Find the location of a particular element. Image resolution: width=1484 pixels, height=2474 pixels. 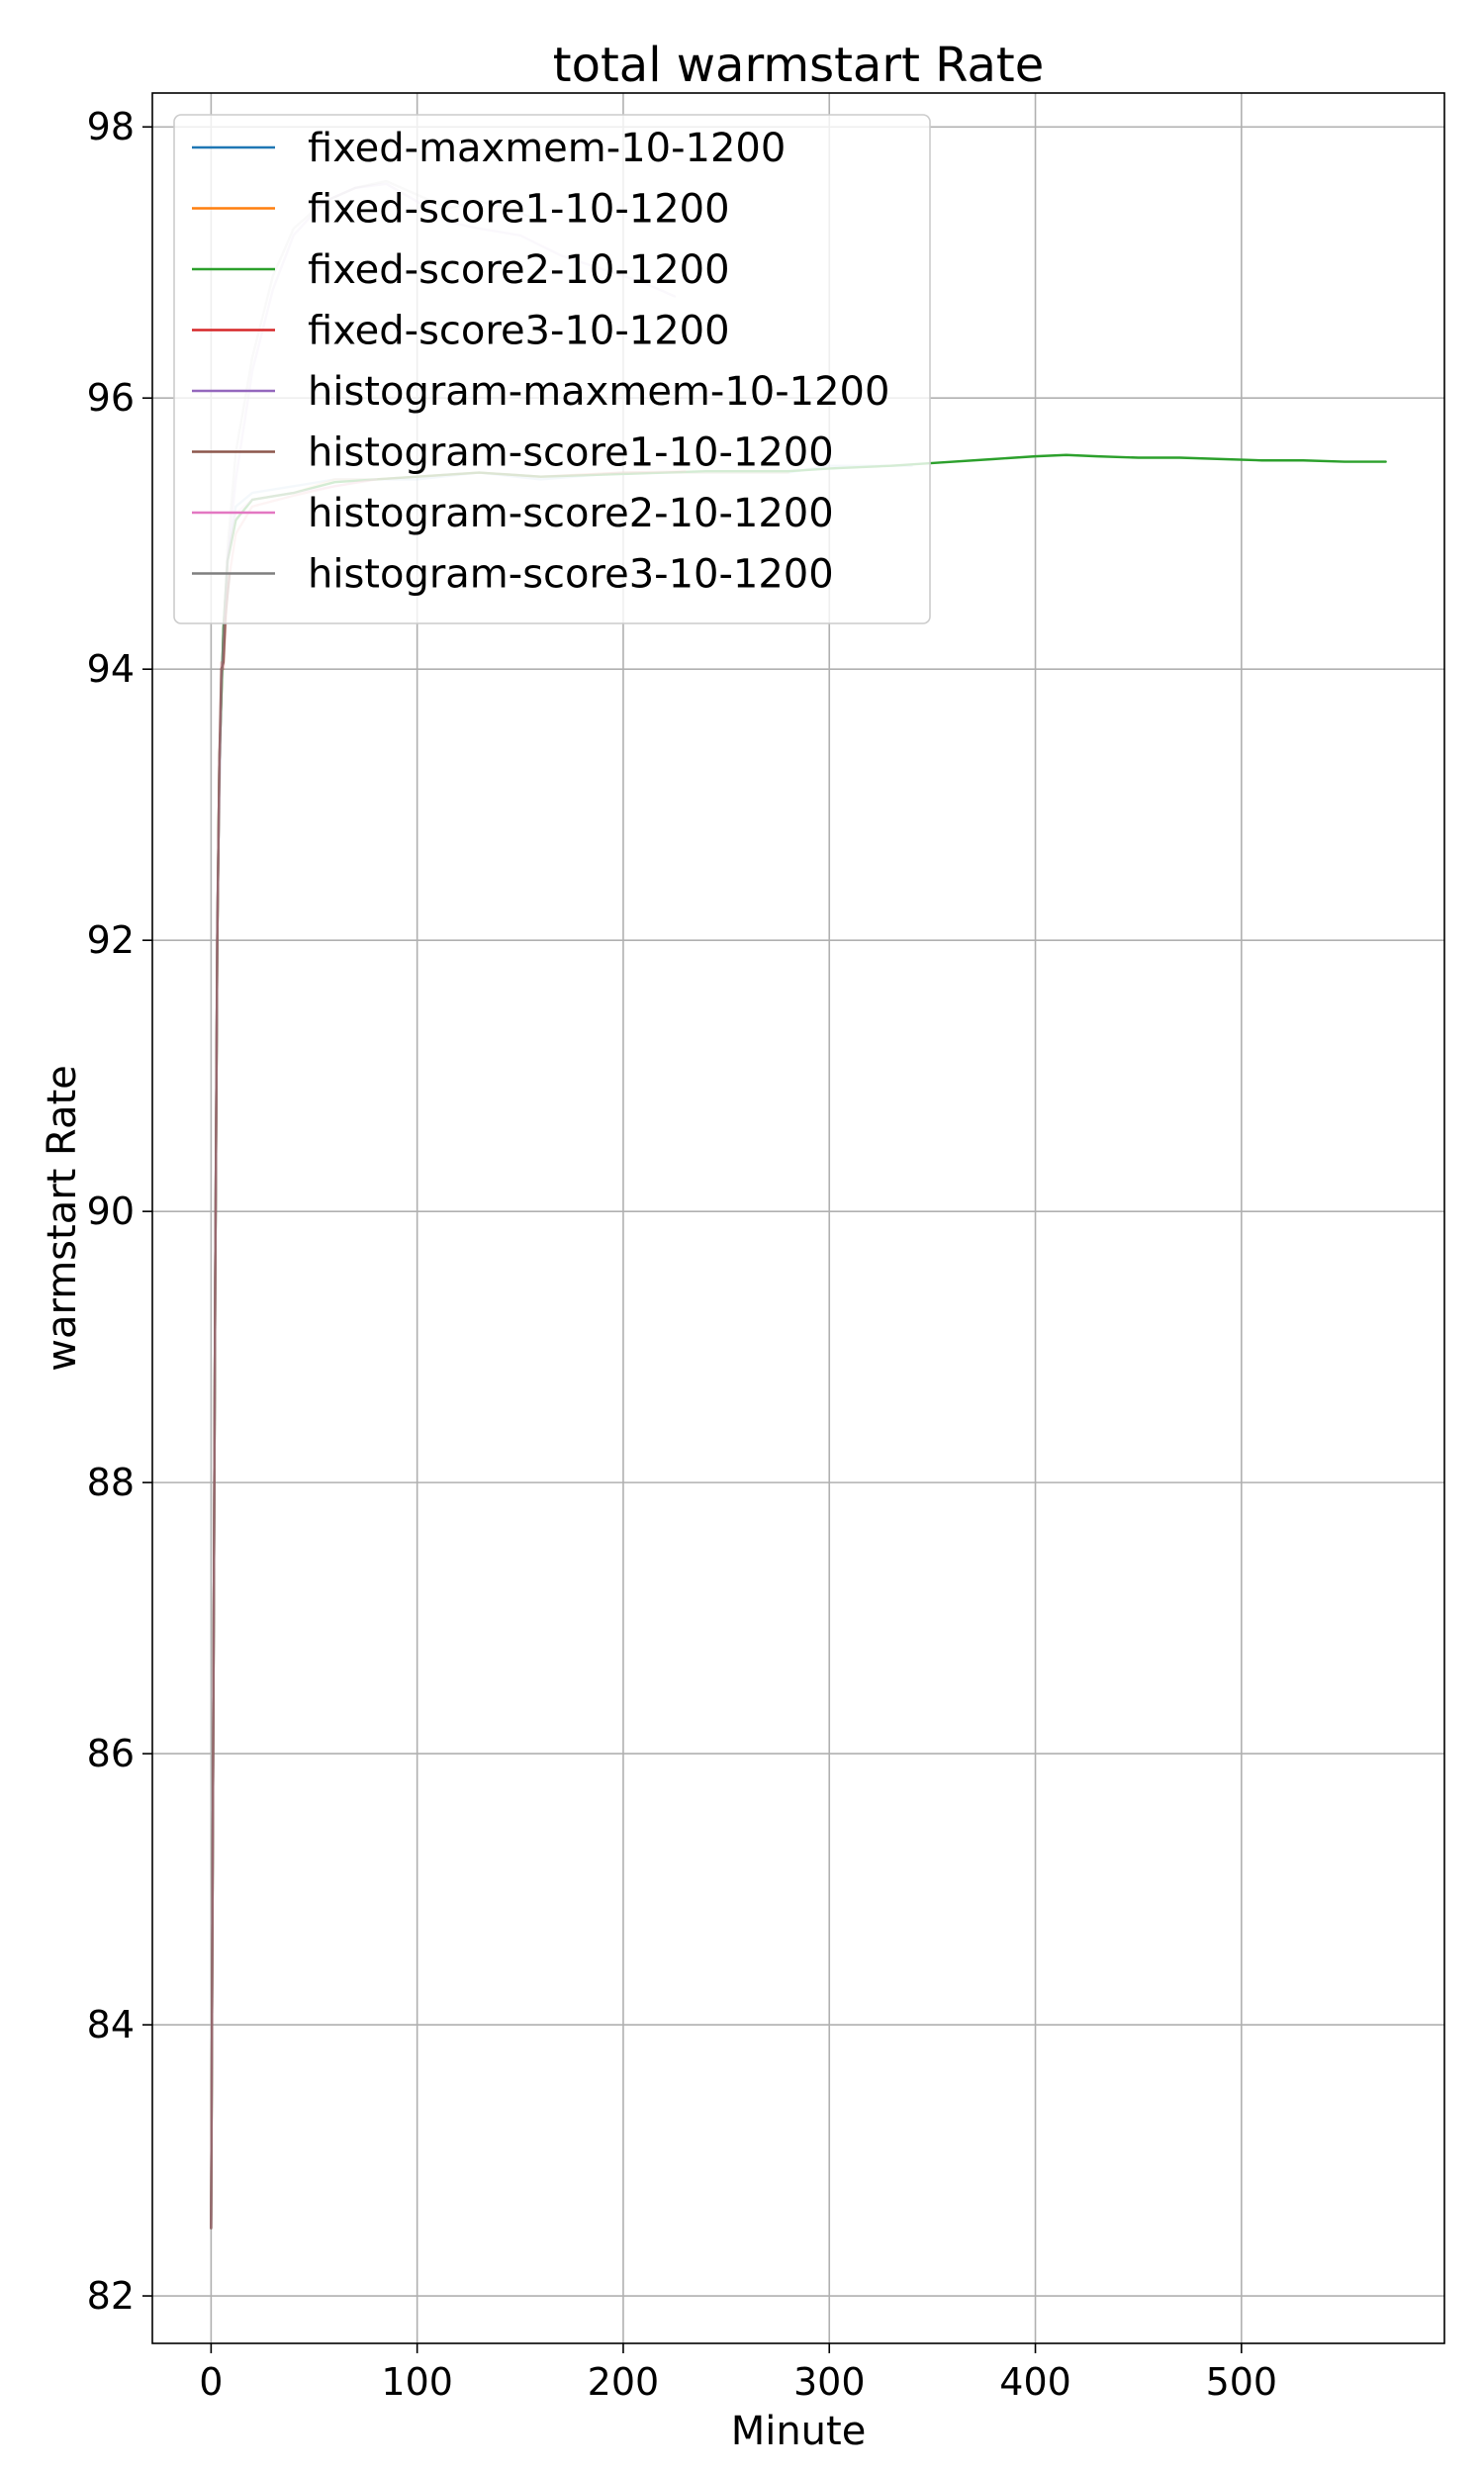

legend-box is located at coordinates (552, 369).